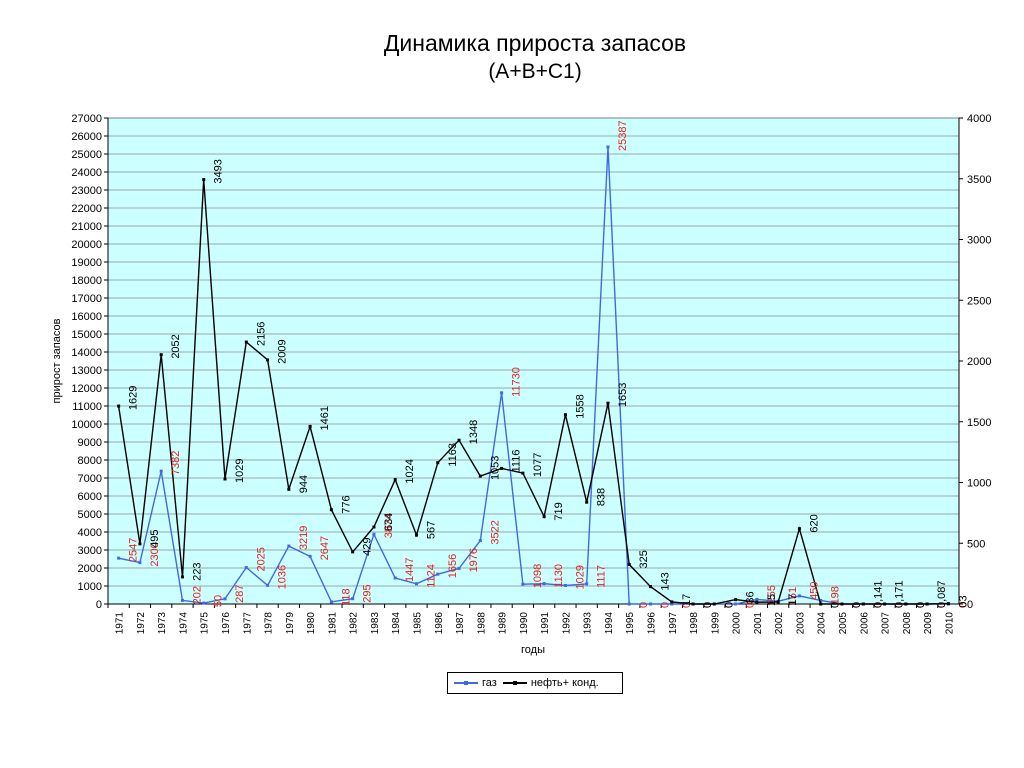  Describe the element at coordinates (979, 180) in the screenshot. I see `y-right-tick-label: 3500` at that location.